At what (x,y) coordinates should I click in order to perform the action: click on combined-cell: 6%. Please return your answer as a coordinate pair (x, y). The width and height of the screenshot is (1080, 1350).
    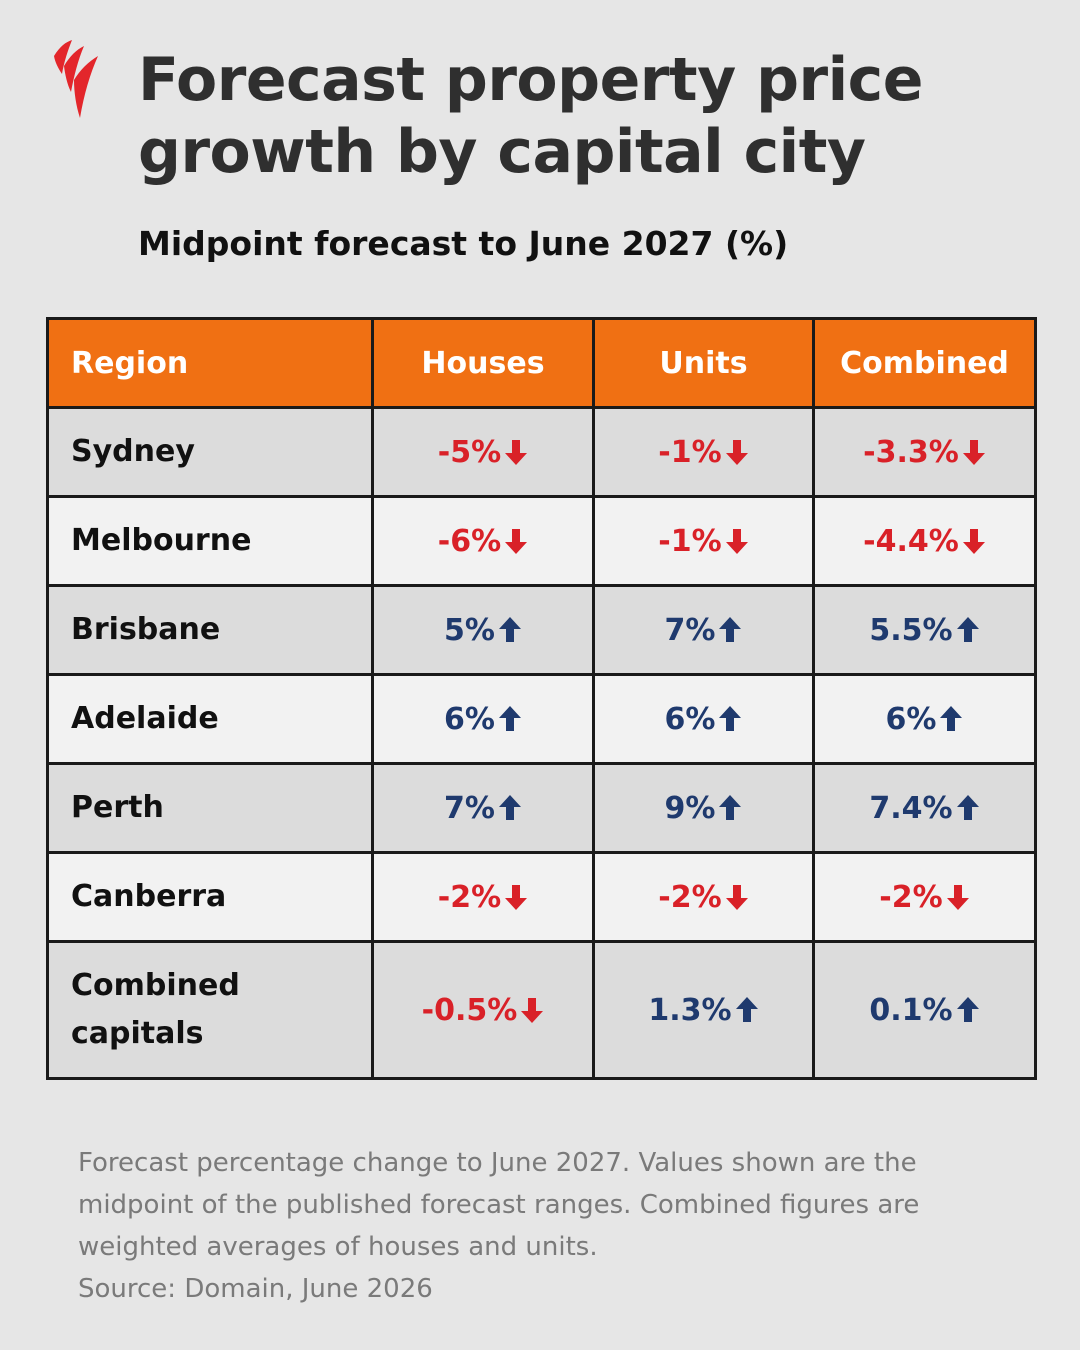
    Looking at the image, I should click on (924, 719).